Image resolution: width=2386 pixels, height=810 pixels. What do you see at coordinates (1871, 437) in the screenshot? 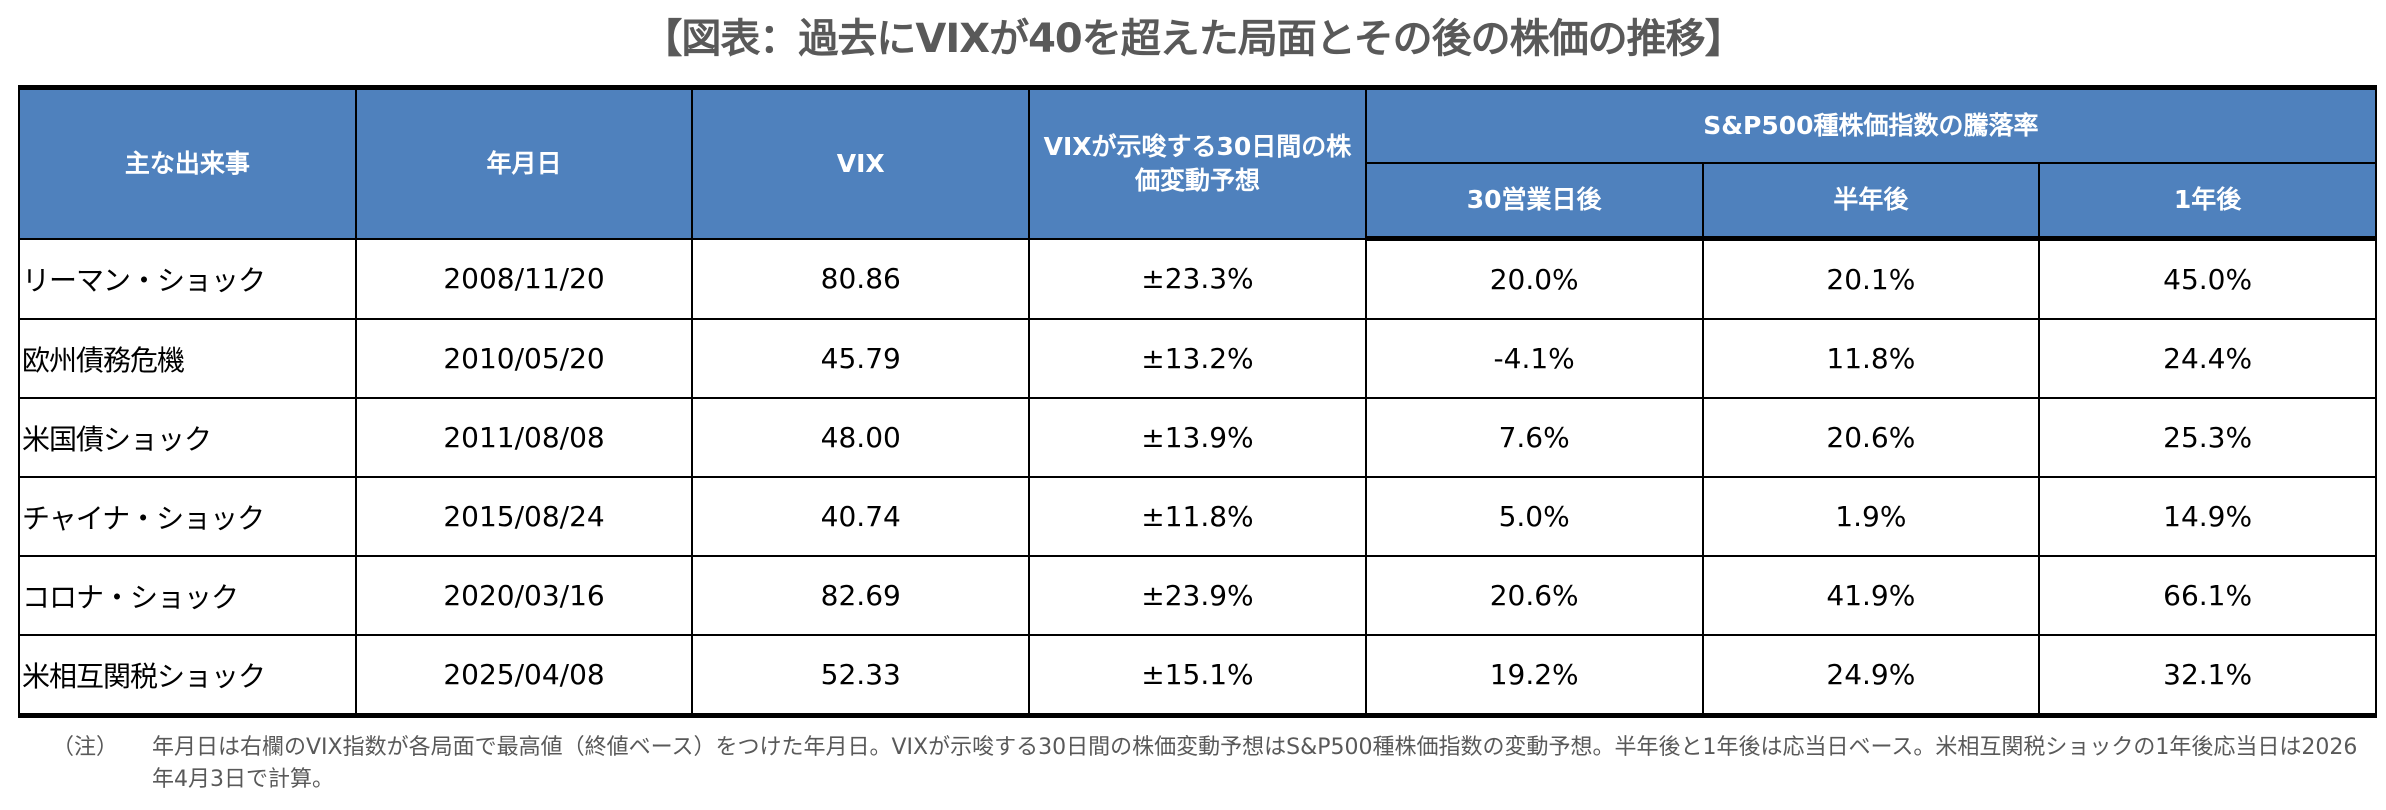
I see `cell-half: 20.6%` at bounding box center [1871, 437].